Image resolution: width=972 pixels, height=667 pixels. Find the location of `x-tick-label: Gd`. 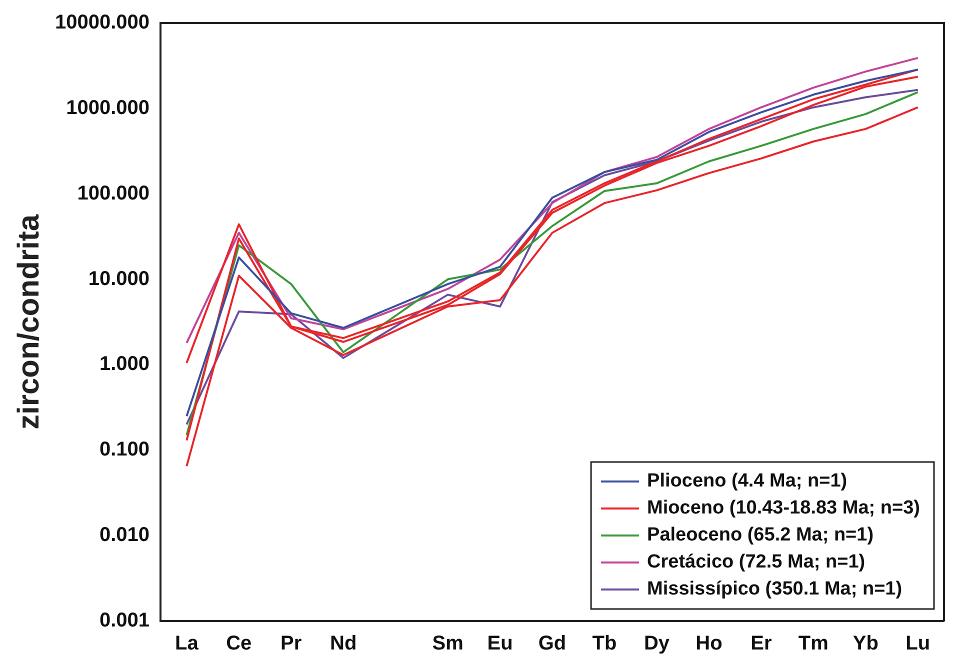

x-tick-label: Gd is located at coordinates (552, 643).